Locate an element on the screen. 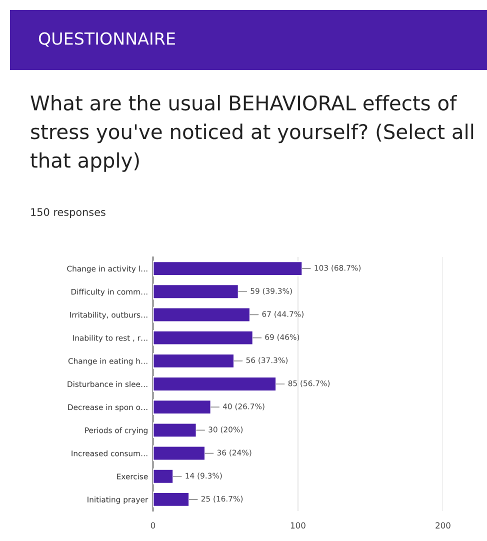 The width and height of the screenshot is (487, 541). text: 150 responses is located at coordinates (68, 213).